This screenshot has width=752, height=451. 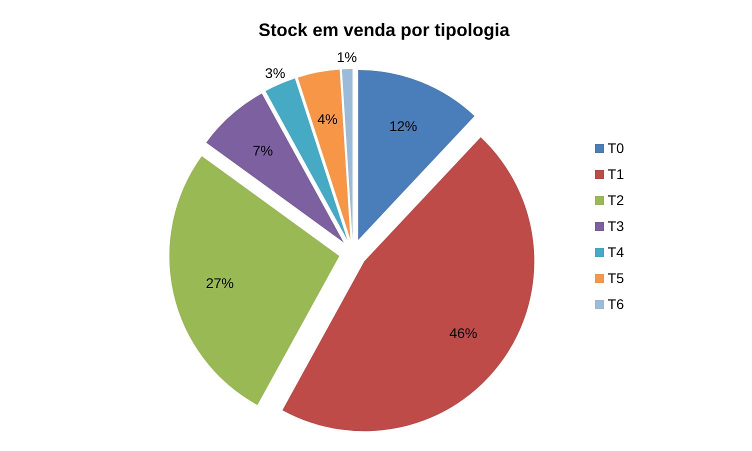 What do you see at coordinates (616, 200) in the screenshot?
I see `legend-label: T2` at bounding box center [616, 200].